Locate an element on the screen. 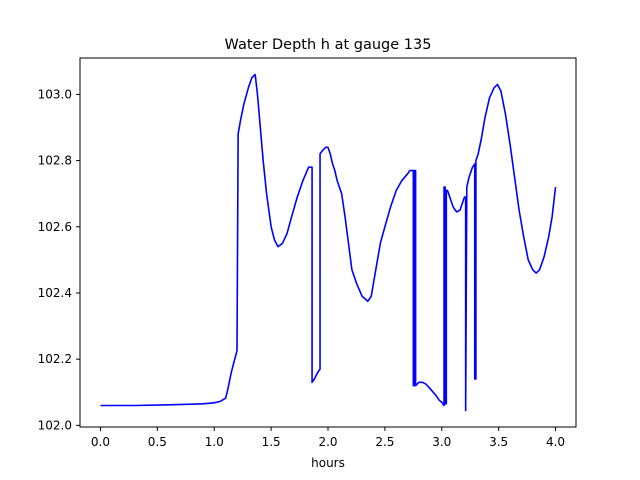  y-tick-label: 102.2 is located at coordinates (55, 359).